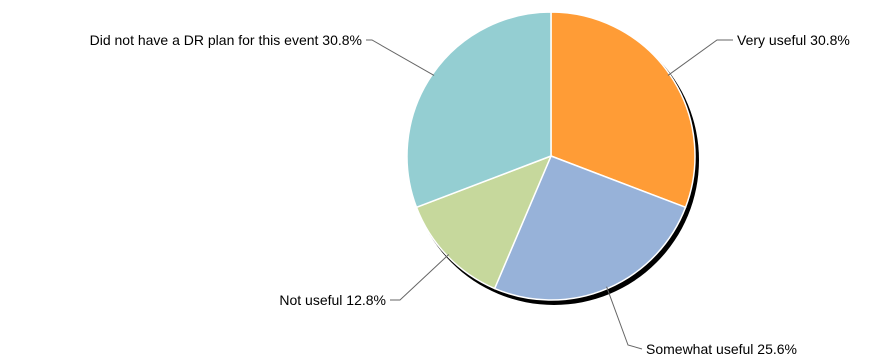 This screenshot has height=362, width=885. What do you see at coordinates (332, 300) in the screenshot?
I see `slice-label-not-useful: Not useful 12.8%` at bounding box center [332, 300].